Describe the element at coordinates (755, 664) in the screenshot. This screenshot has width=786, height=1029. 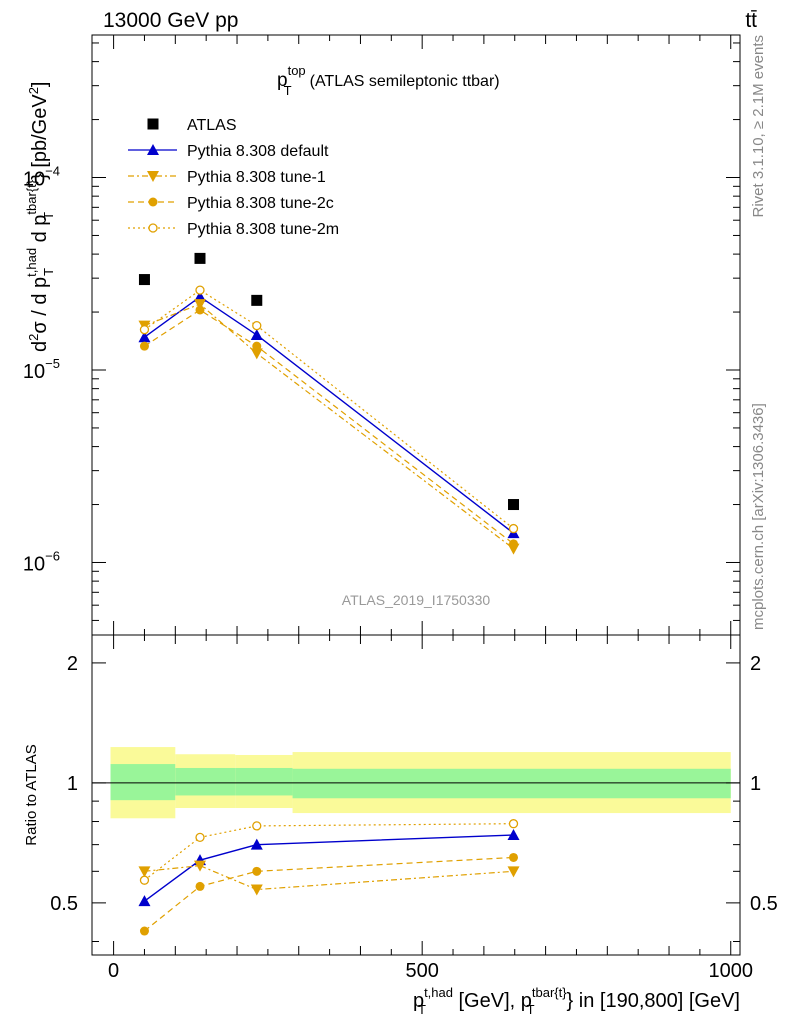
I see `ratio-y-tick-label-right: 2` at that location.